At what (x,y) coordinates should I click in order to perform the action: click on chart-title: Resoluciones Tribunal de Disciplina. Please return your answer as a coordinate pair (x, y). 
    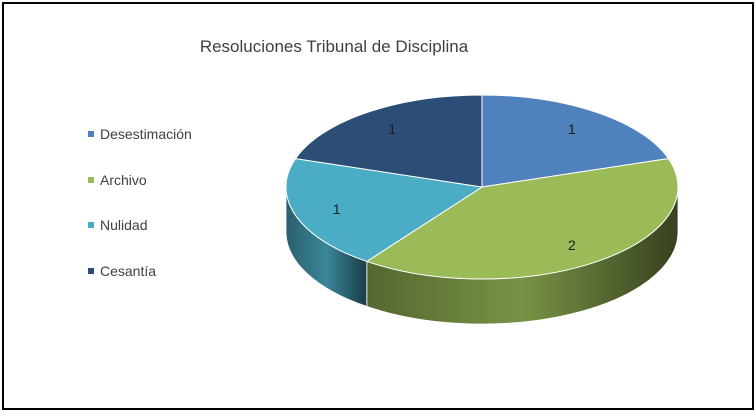
    Looking at the image, I should click on (334, 46).